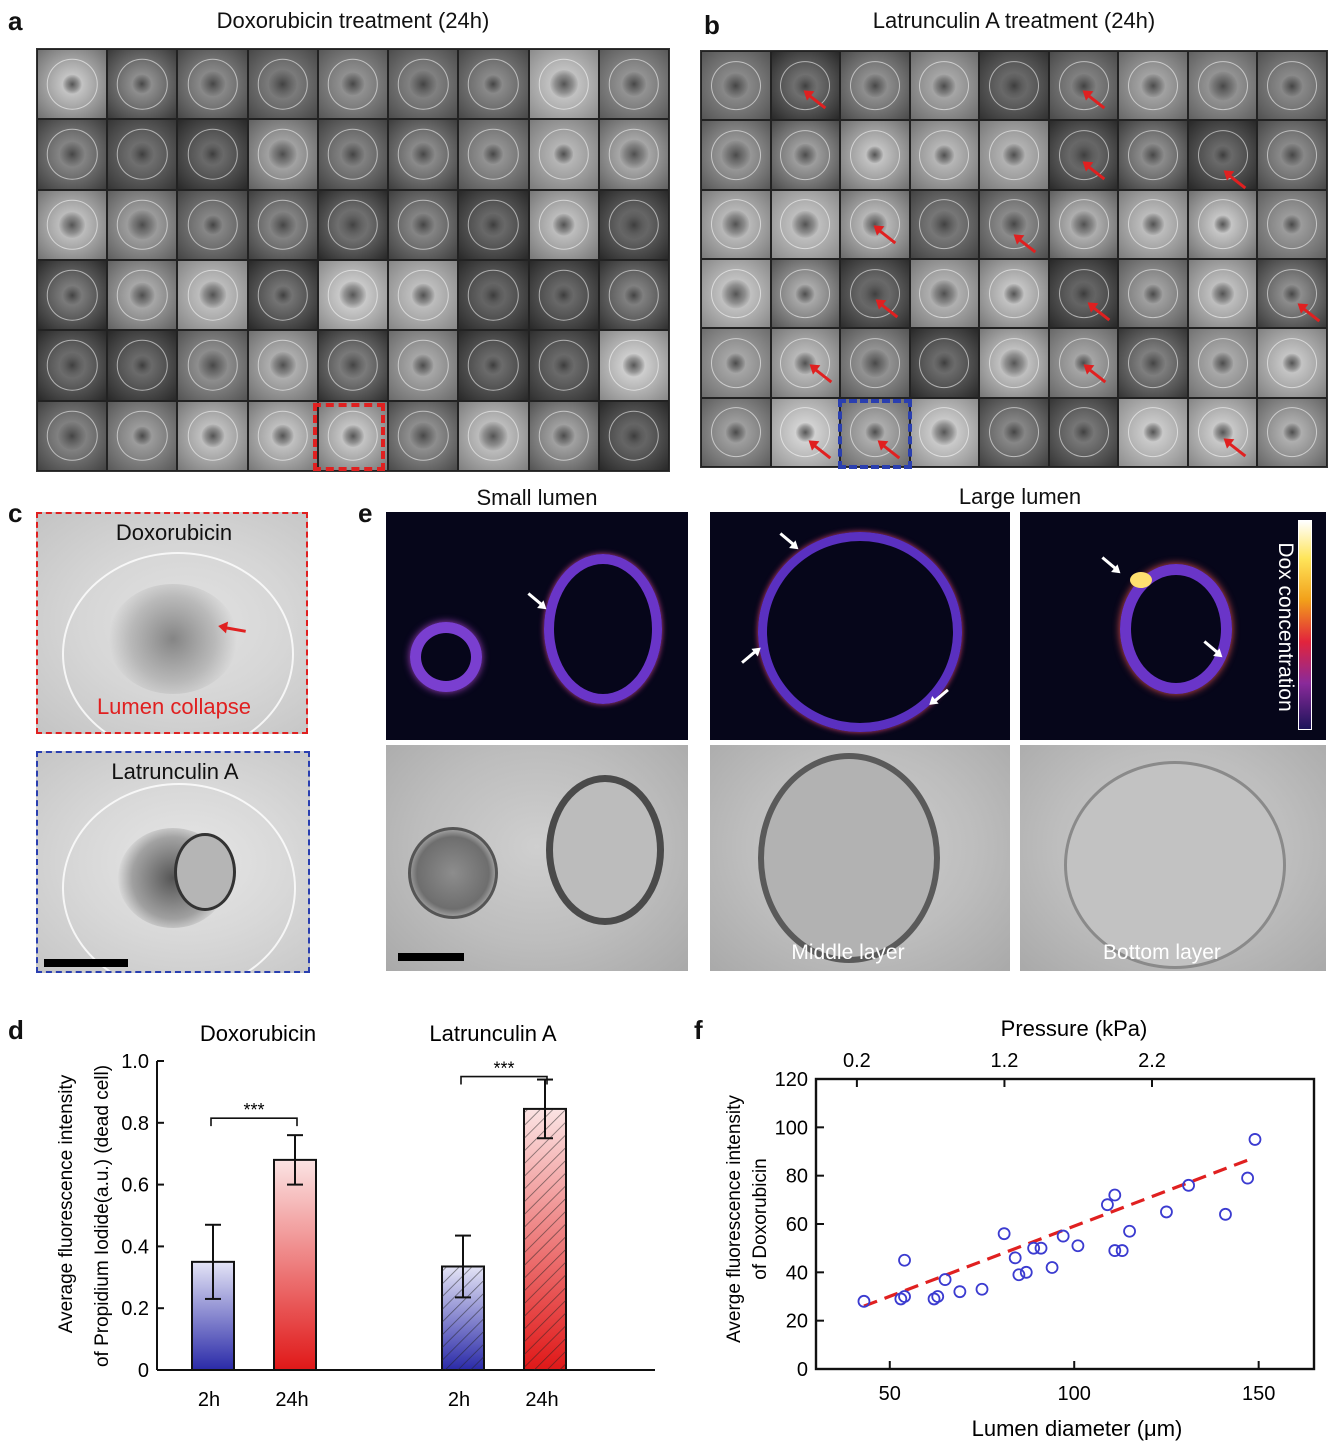 The image size is (1333, 1446). What do you see at coordinates (66, 1203) in the screenshot?
I see `y-axis-label-line1: Average fluorescence intensity` at bounding box center [66, 1203].